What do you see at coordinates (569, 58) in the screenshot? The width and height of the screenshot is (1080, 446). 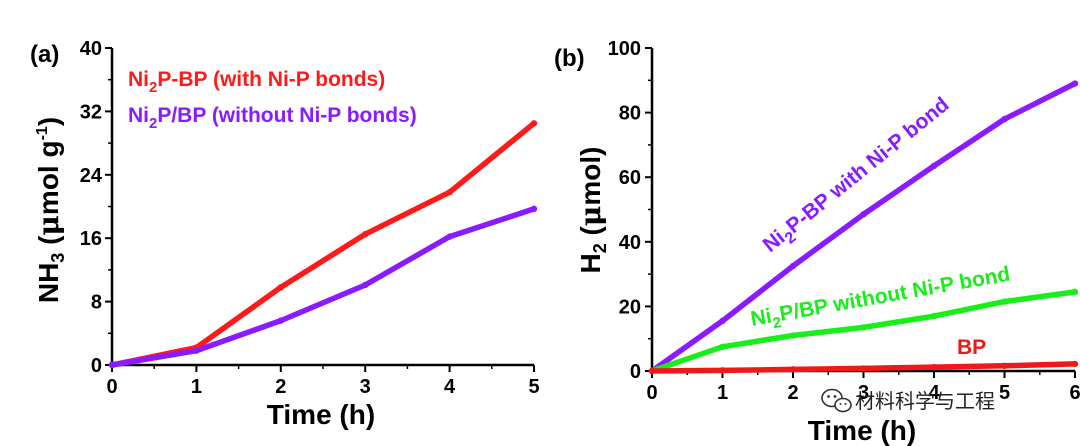 I see `panel-label-b: (b)` at bounding box center [569, 58].